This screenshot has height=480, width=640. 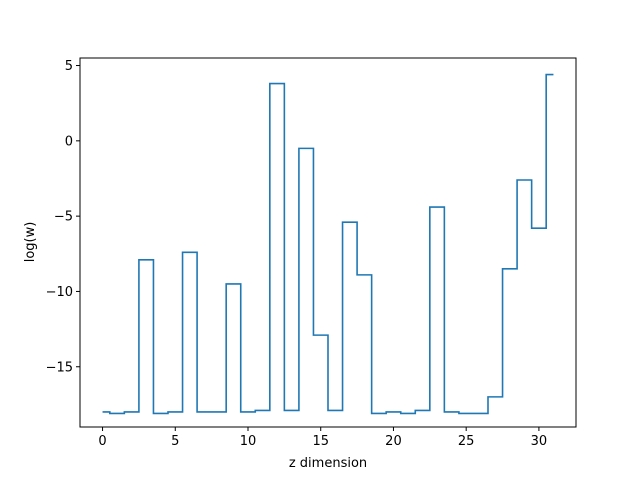 I want to click on y-tick-label: 5, so click(x=69, y=66).